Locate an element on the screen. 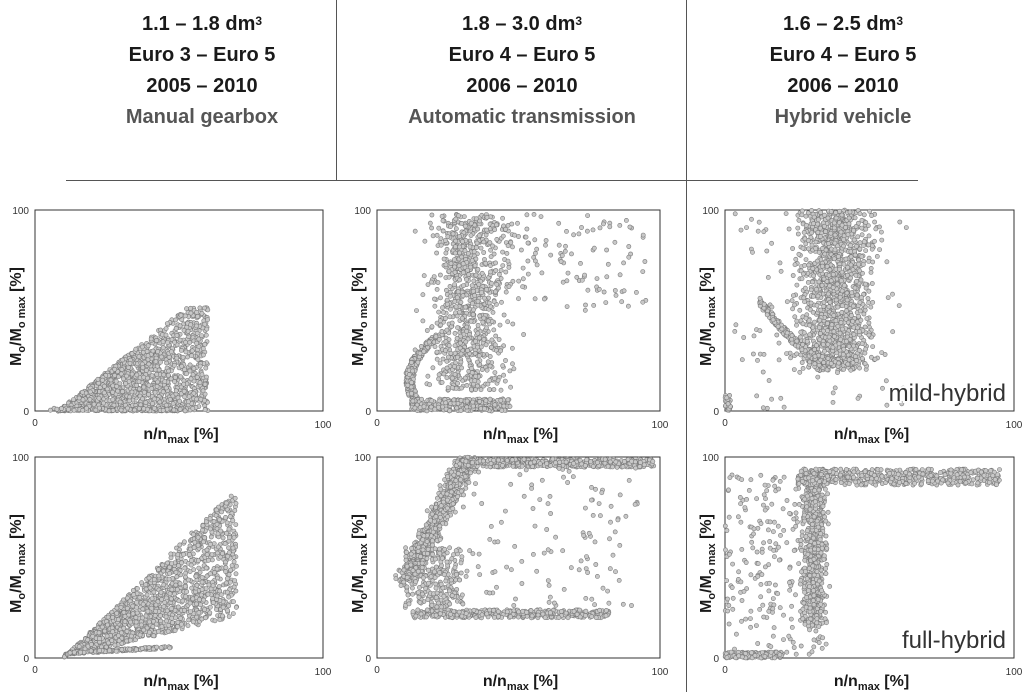 The width and height of the screenshot is (1032, 692). displacement-unit-exponent: 3 is located at coordinates (259, 21).